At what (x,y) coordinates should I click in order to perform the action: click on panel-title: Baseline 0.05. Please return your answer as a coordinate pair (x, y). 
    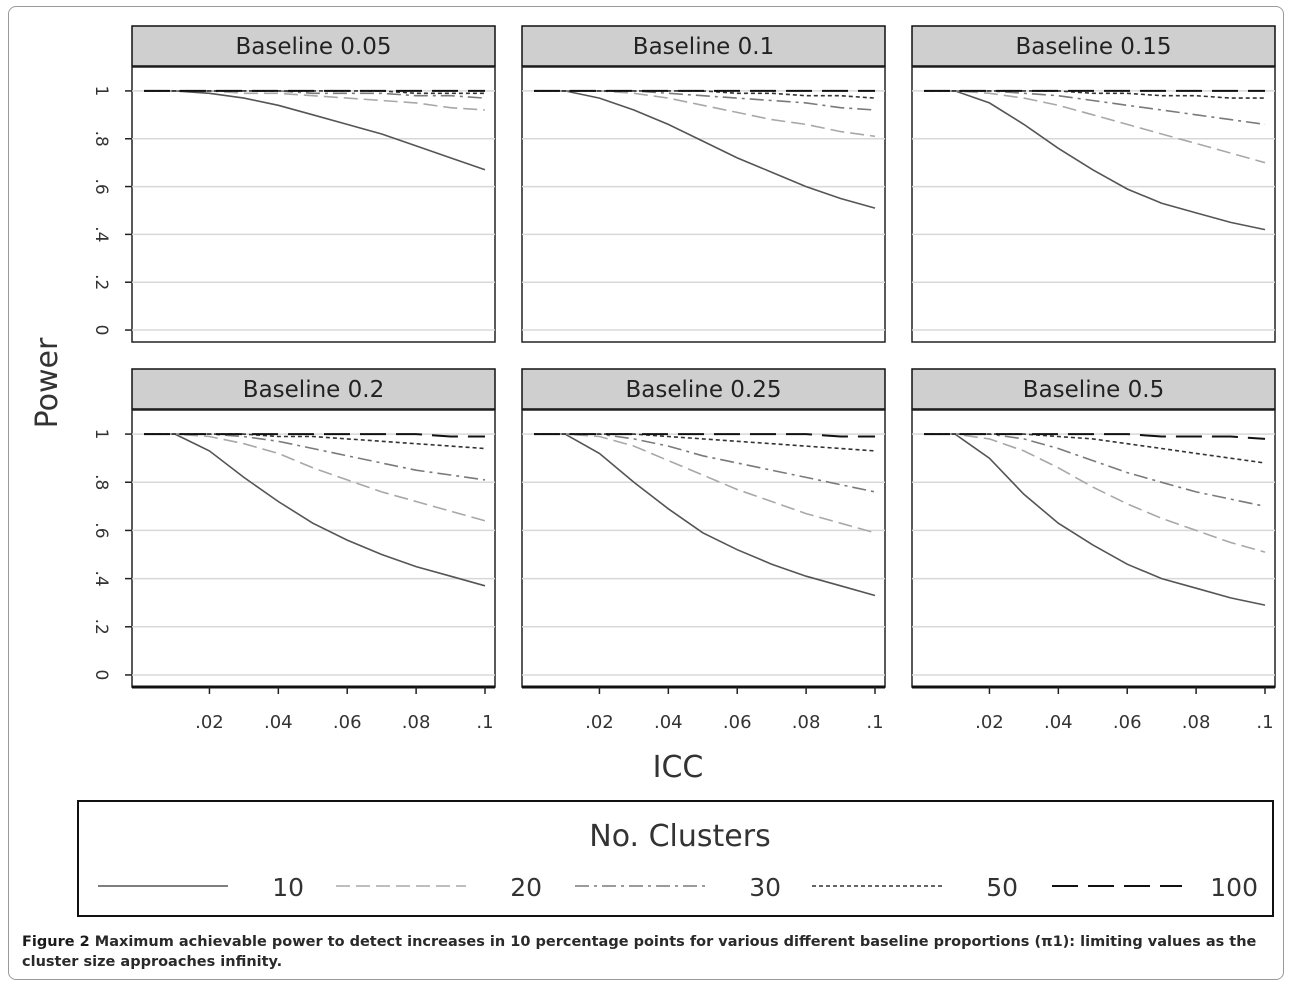
    Looking at the image, I should click on (313, 47).